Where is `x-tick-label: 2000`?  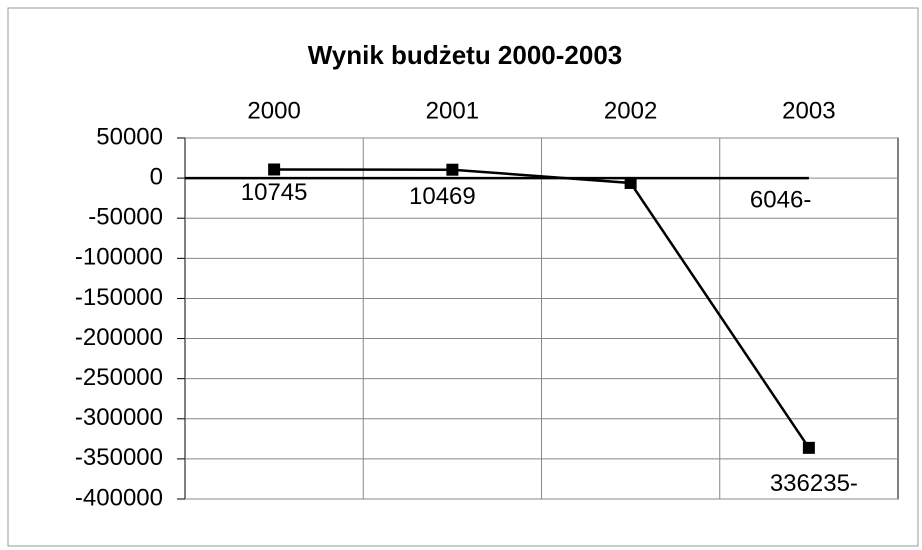
x-tick-label: 2000 is located at coordinates (273, 110).